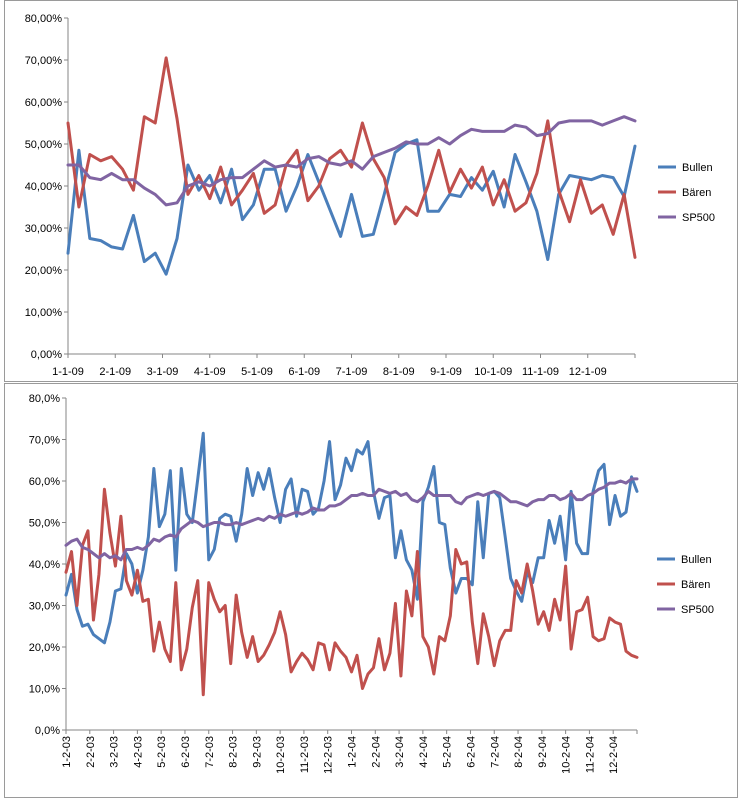 The width and height of the screenshot is (744, 800). What do you see at coordinates (424, 752) in the screenshot?
I see `x-tick-label: 4-2-04` at bounding box center [424, 752].